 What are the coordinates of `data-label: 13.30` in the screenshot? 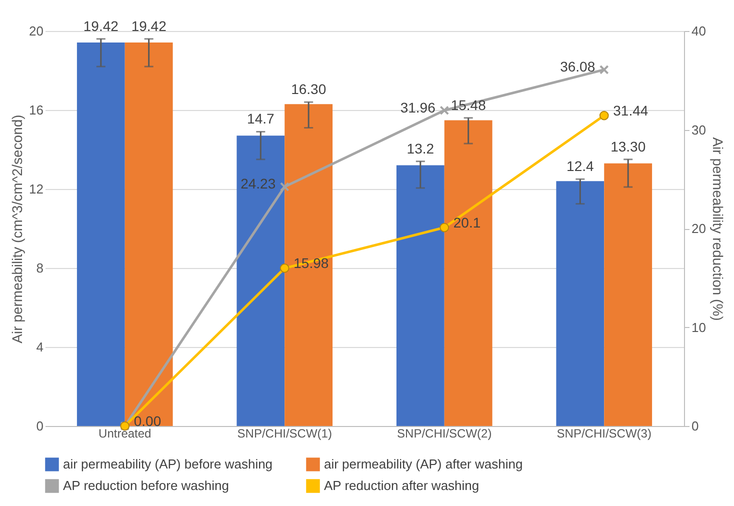 It's located at (628, 146).